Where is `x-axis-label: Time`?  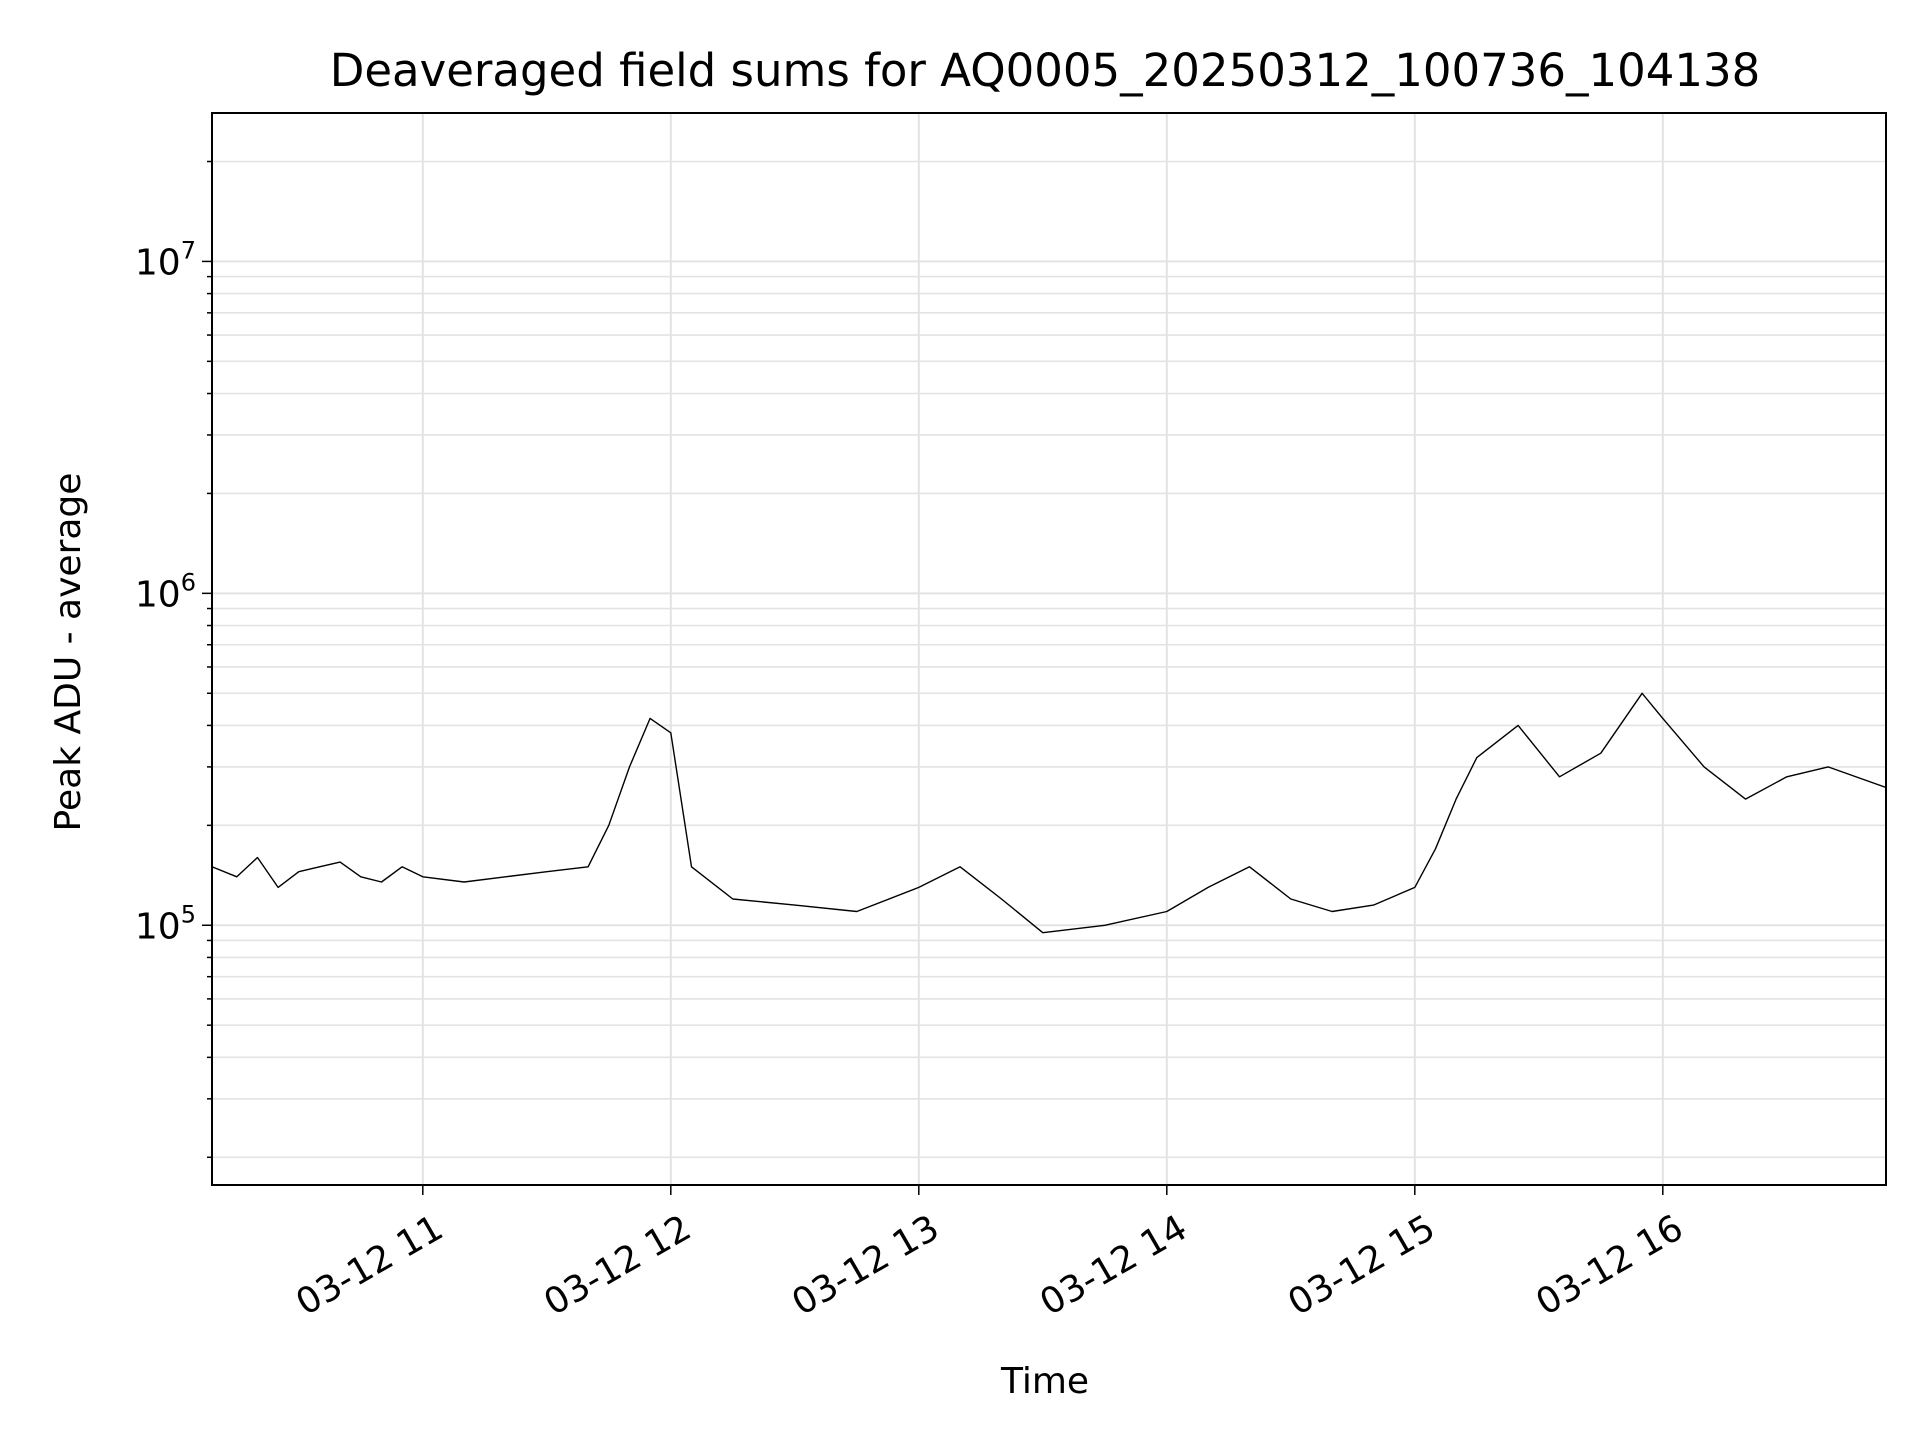
x-axis-label: Time is located at coordinates (1044, 1381).